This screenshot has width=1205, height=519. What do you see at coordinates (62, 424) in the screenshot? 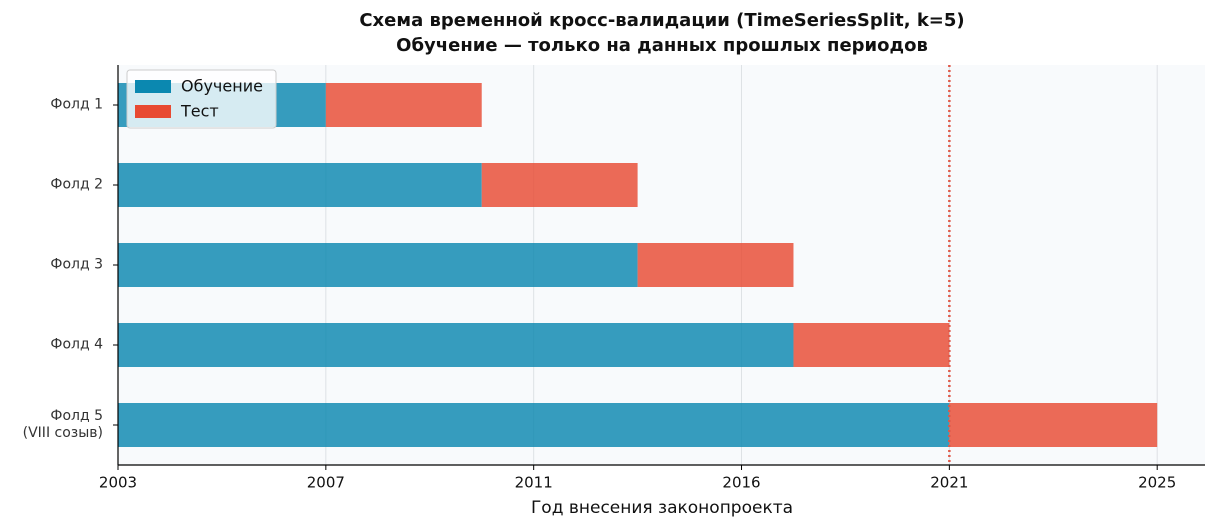
I see `y-tick-label: Фолд 5 (VIII созыв)` at bounding box center [62, 424].